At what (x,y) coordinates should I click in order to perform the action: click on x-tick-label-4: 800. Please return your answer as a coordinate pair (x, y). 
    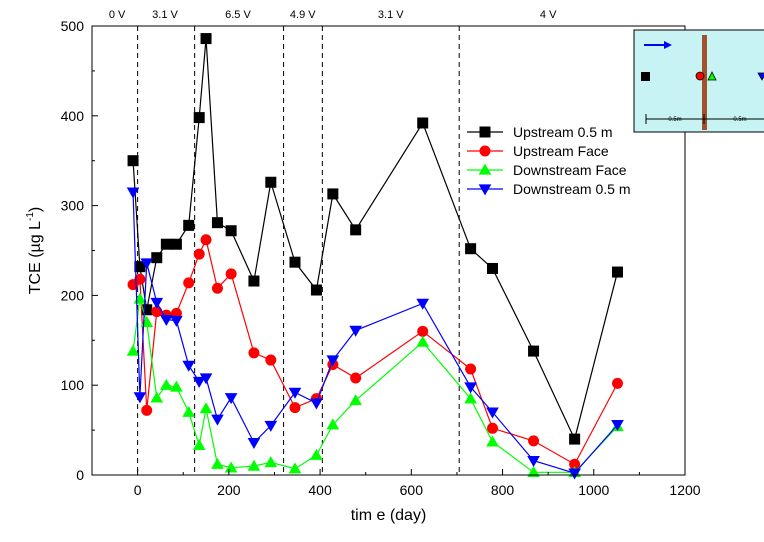
    Looking at the image, I should click on (503, 490).